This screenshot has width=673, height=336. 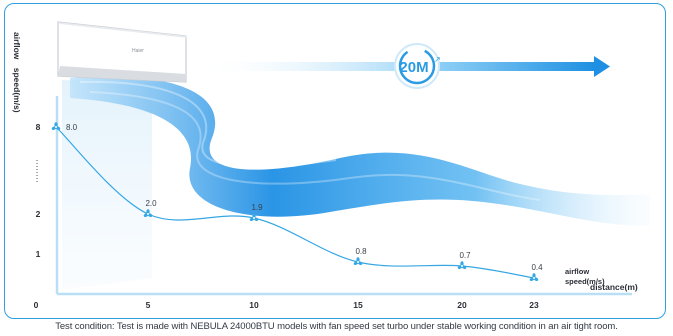 What do you see at coordinates (537, 267) in the screenshot?
I see `data-label: 0.4` at bounding box center [537, 267].